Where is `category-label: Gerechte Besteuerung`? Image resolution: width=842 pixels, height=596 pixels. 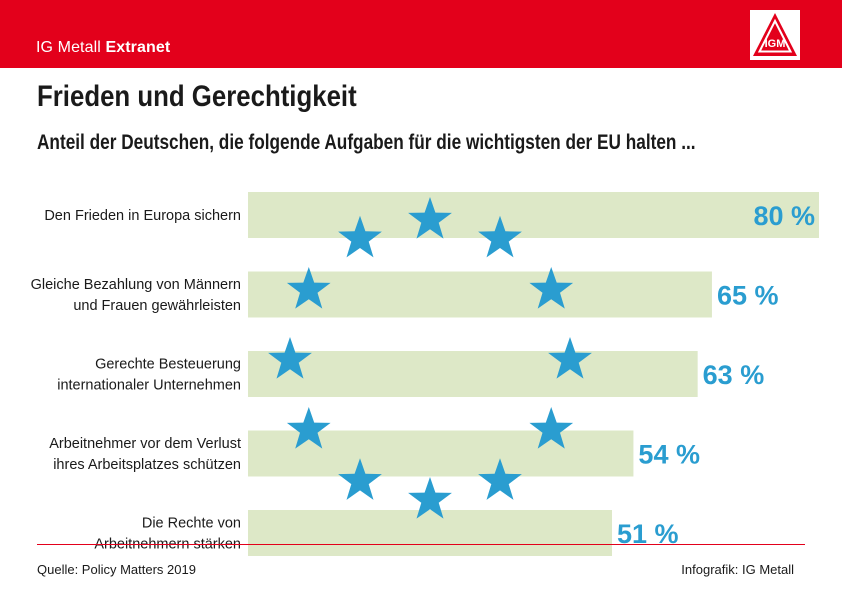 category-label: Gerechte Besteuerung is located at coordinates (168, 365).